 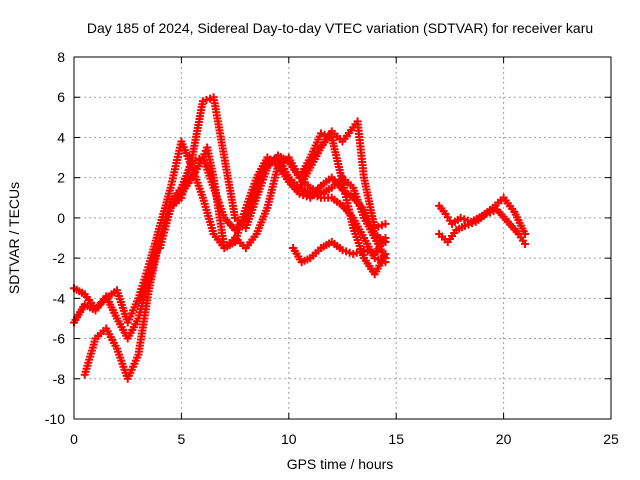 I want to click on y-tick-label: 4, so click(x=61, y=137).